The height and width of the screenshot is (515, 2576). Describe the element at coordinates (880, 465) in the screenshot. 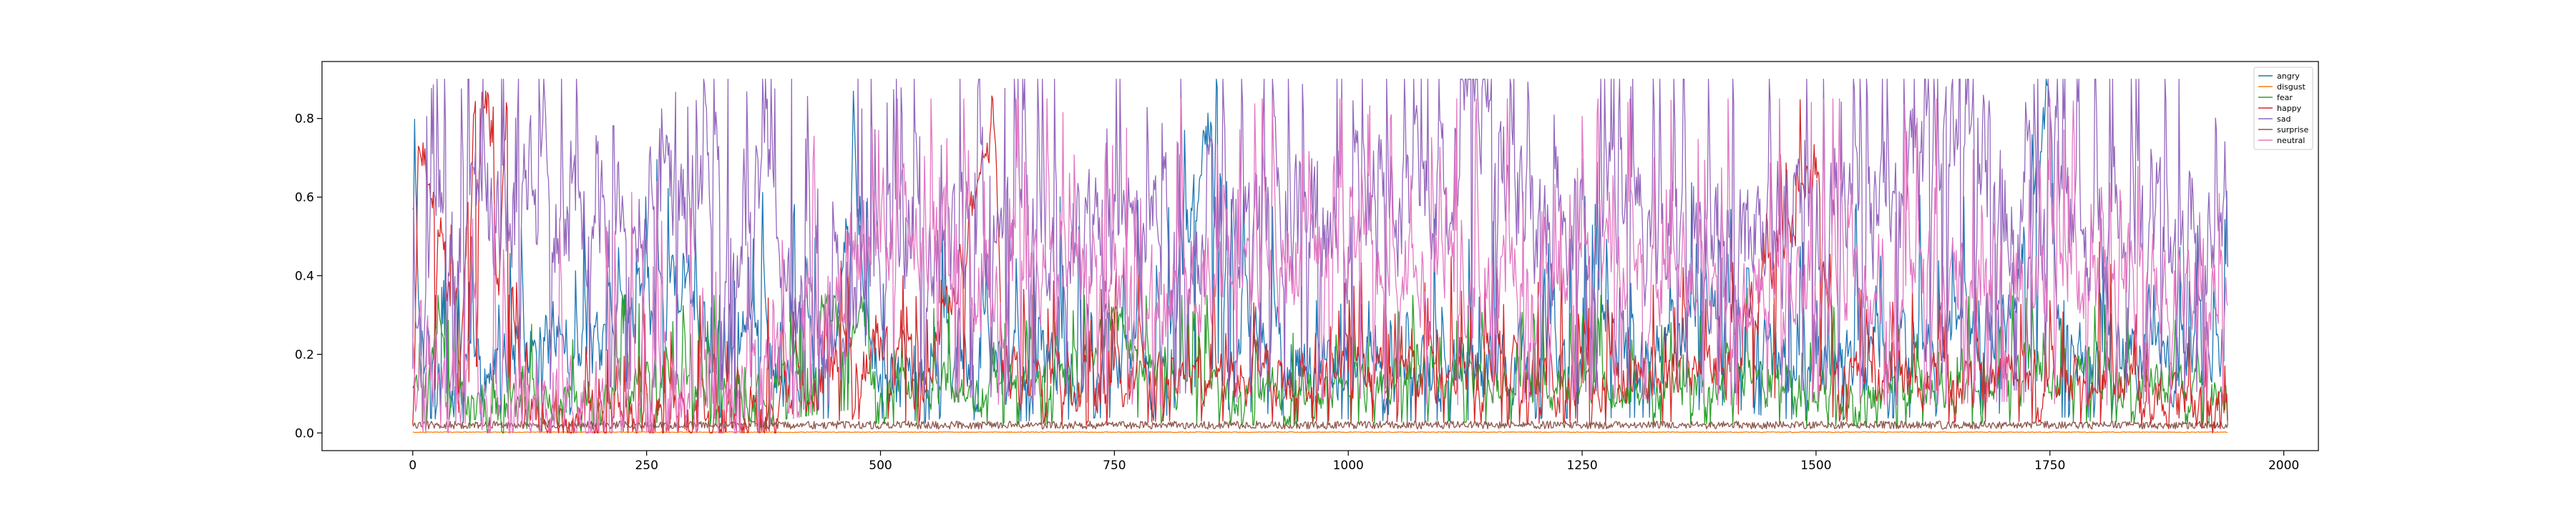

I see `x-tick-label: 500` at that location.